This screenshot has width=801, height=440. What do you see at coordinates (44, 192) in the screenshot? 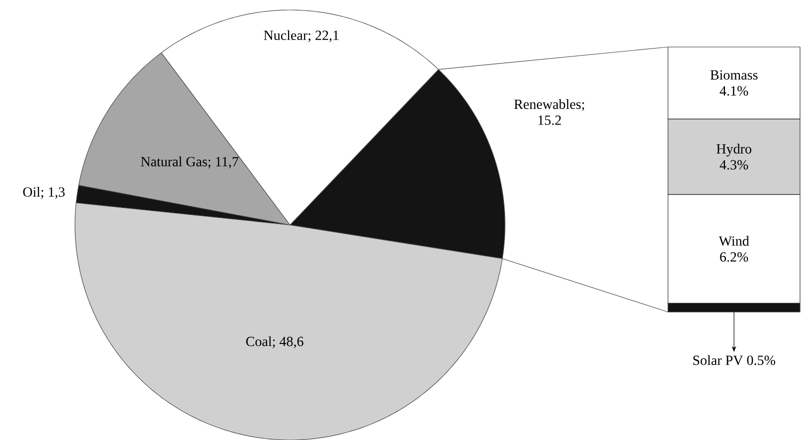
I see `slice-label: Oil; 1,3` at bounding box center [44, 192].